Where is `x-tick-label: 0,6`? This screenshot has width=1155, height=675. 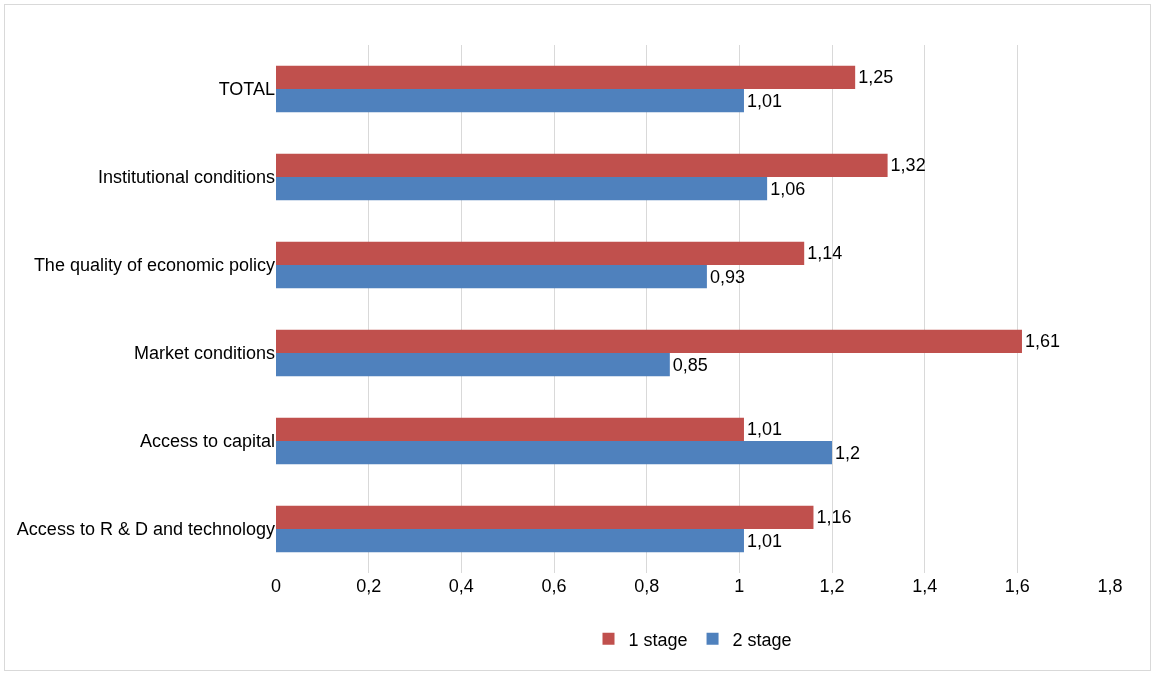
x-tick-label: 0,6 is located at coordinates (554, 586).